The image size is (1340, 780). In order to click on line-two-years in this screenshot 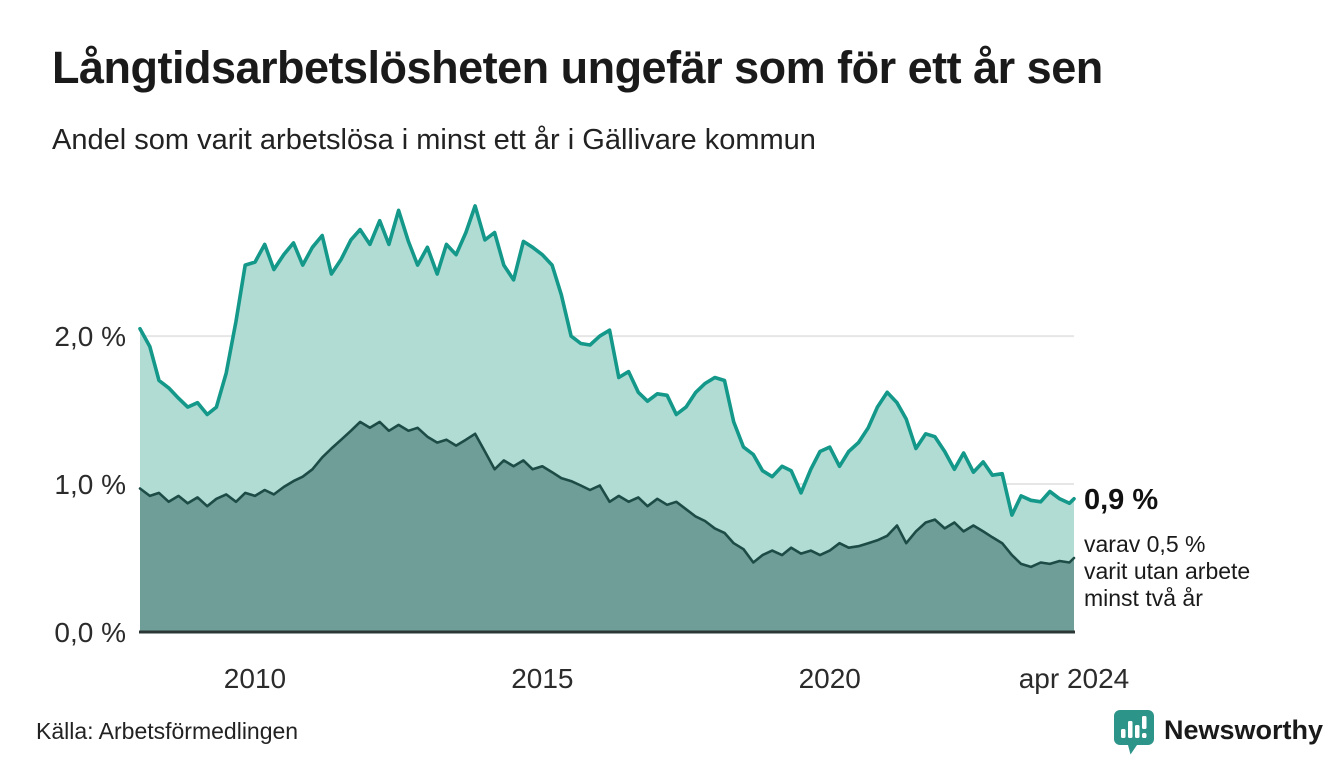, I will do `click(607, 494)`.